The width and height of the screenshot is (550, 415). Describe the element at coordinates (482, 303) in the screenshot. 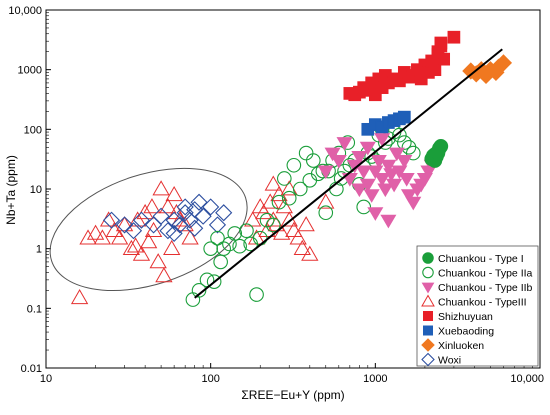

I see `legend-label: Chuankou - TypeIII` at that location.